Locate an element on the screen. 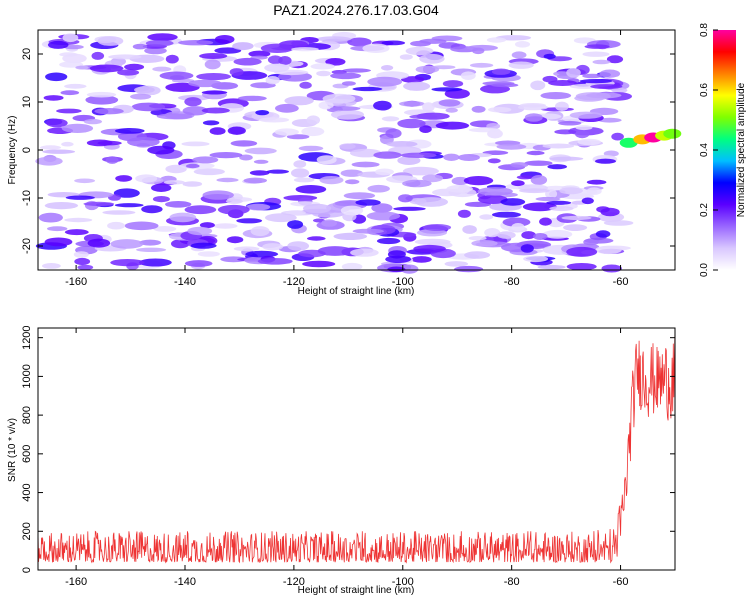  y-tick-label: 0 is located at coordinates (27, 570).